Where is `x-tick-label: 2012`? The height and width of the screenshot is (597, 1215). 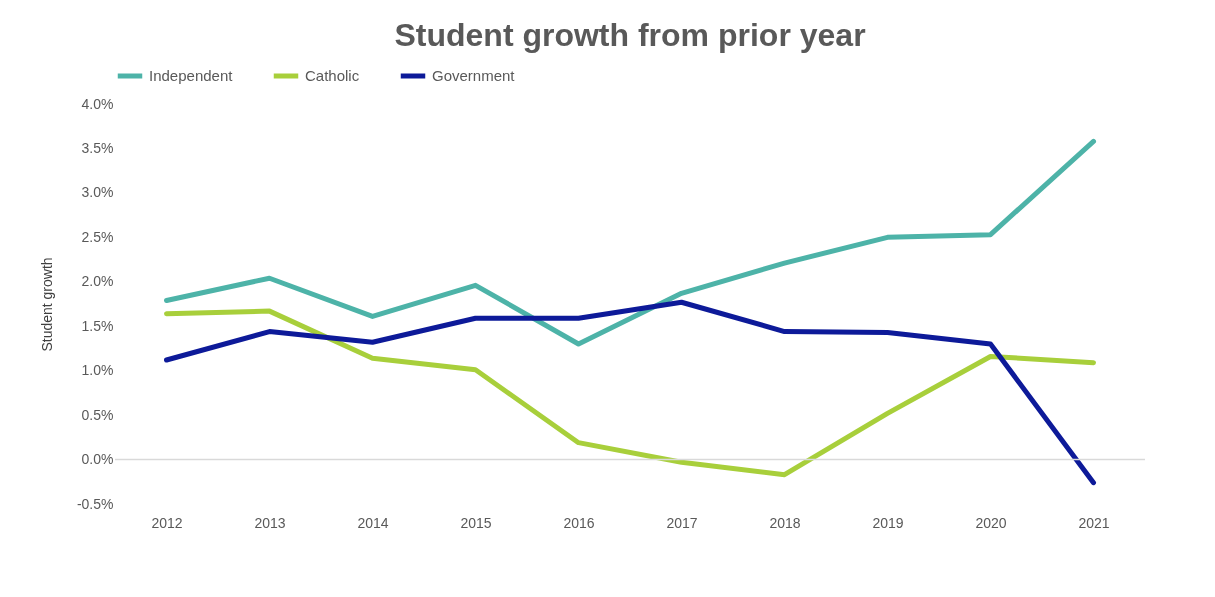
x-tick-label: 2012 is located at coordinates (167, 522).